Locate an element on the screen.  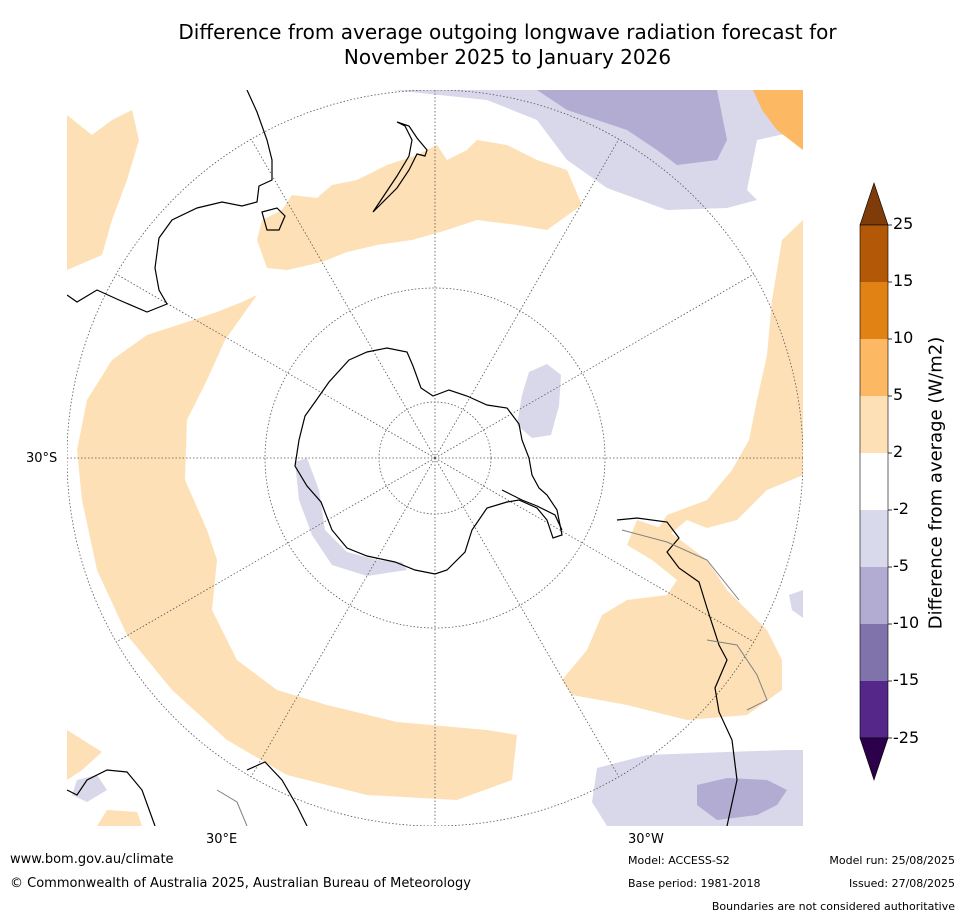
colorbar-tick: 10 is located at coordinates (903, 337).